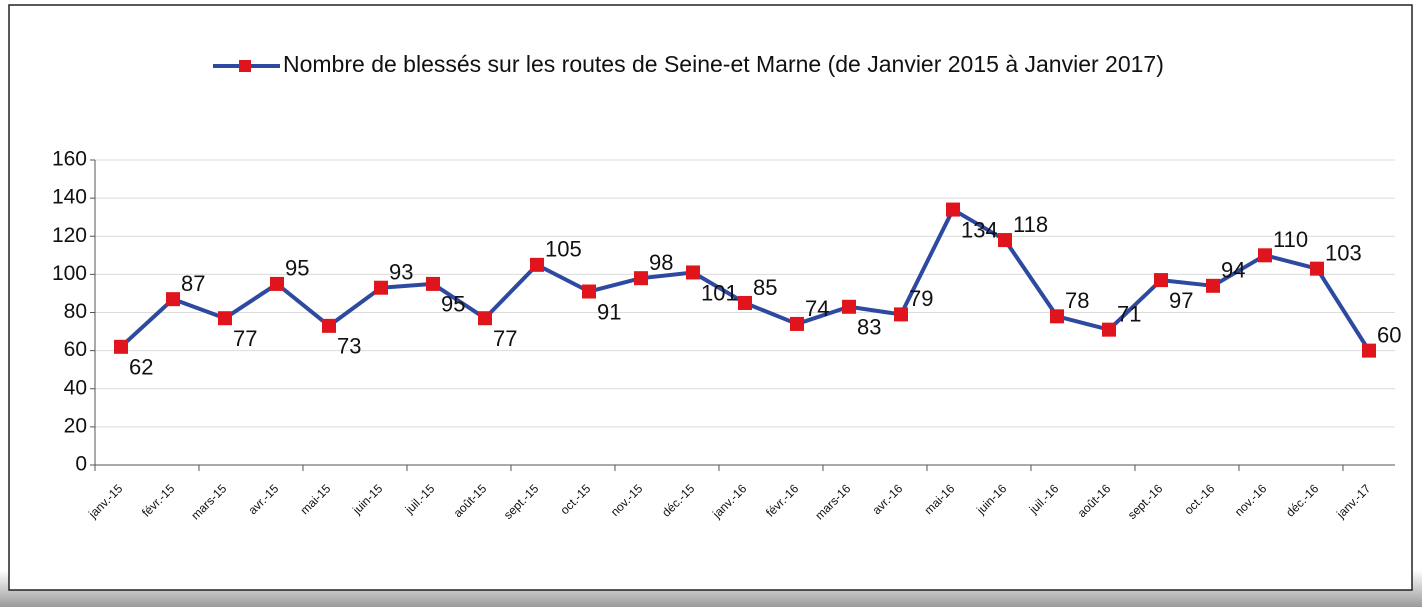 This screenshot has height=612, width=1422. I want to click on data-label: 93, so click(401, 272).